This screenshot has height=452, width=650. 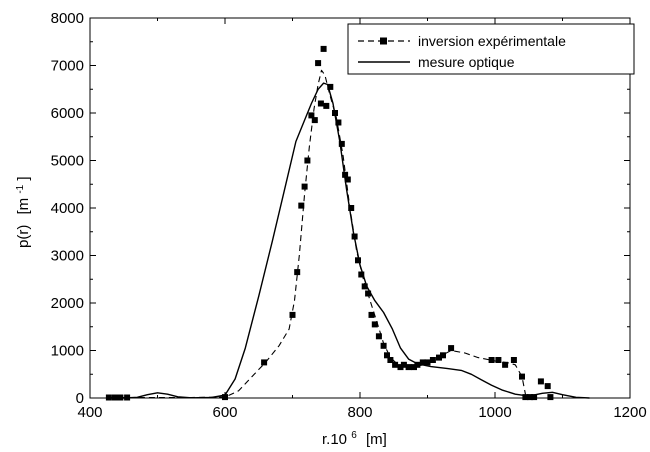 I want to click on y-axis-title: p(r) [m -1 ], so click(x=21, y=212).